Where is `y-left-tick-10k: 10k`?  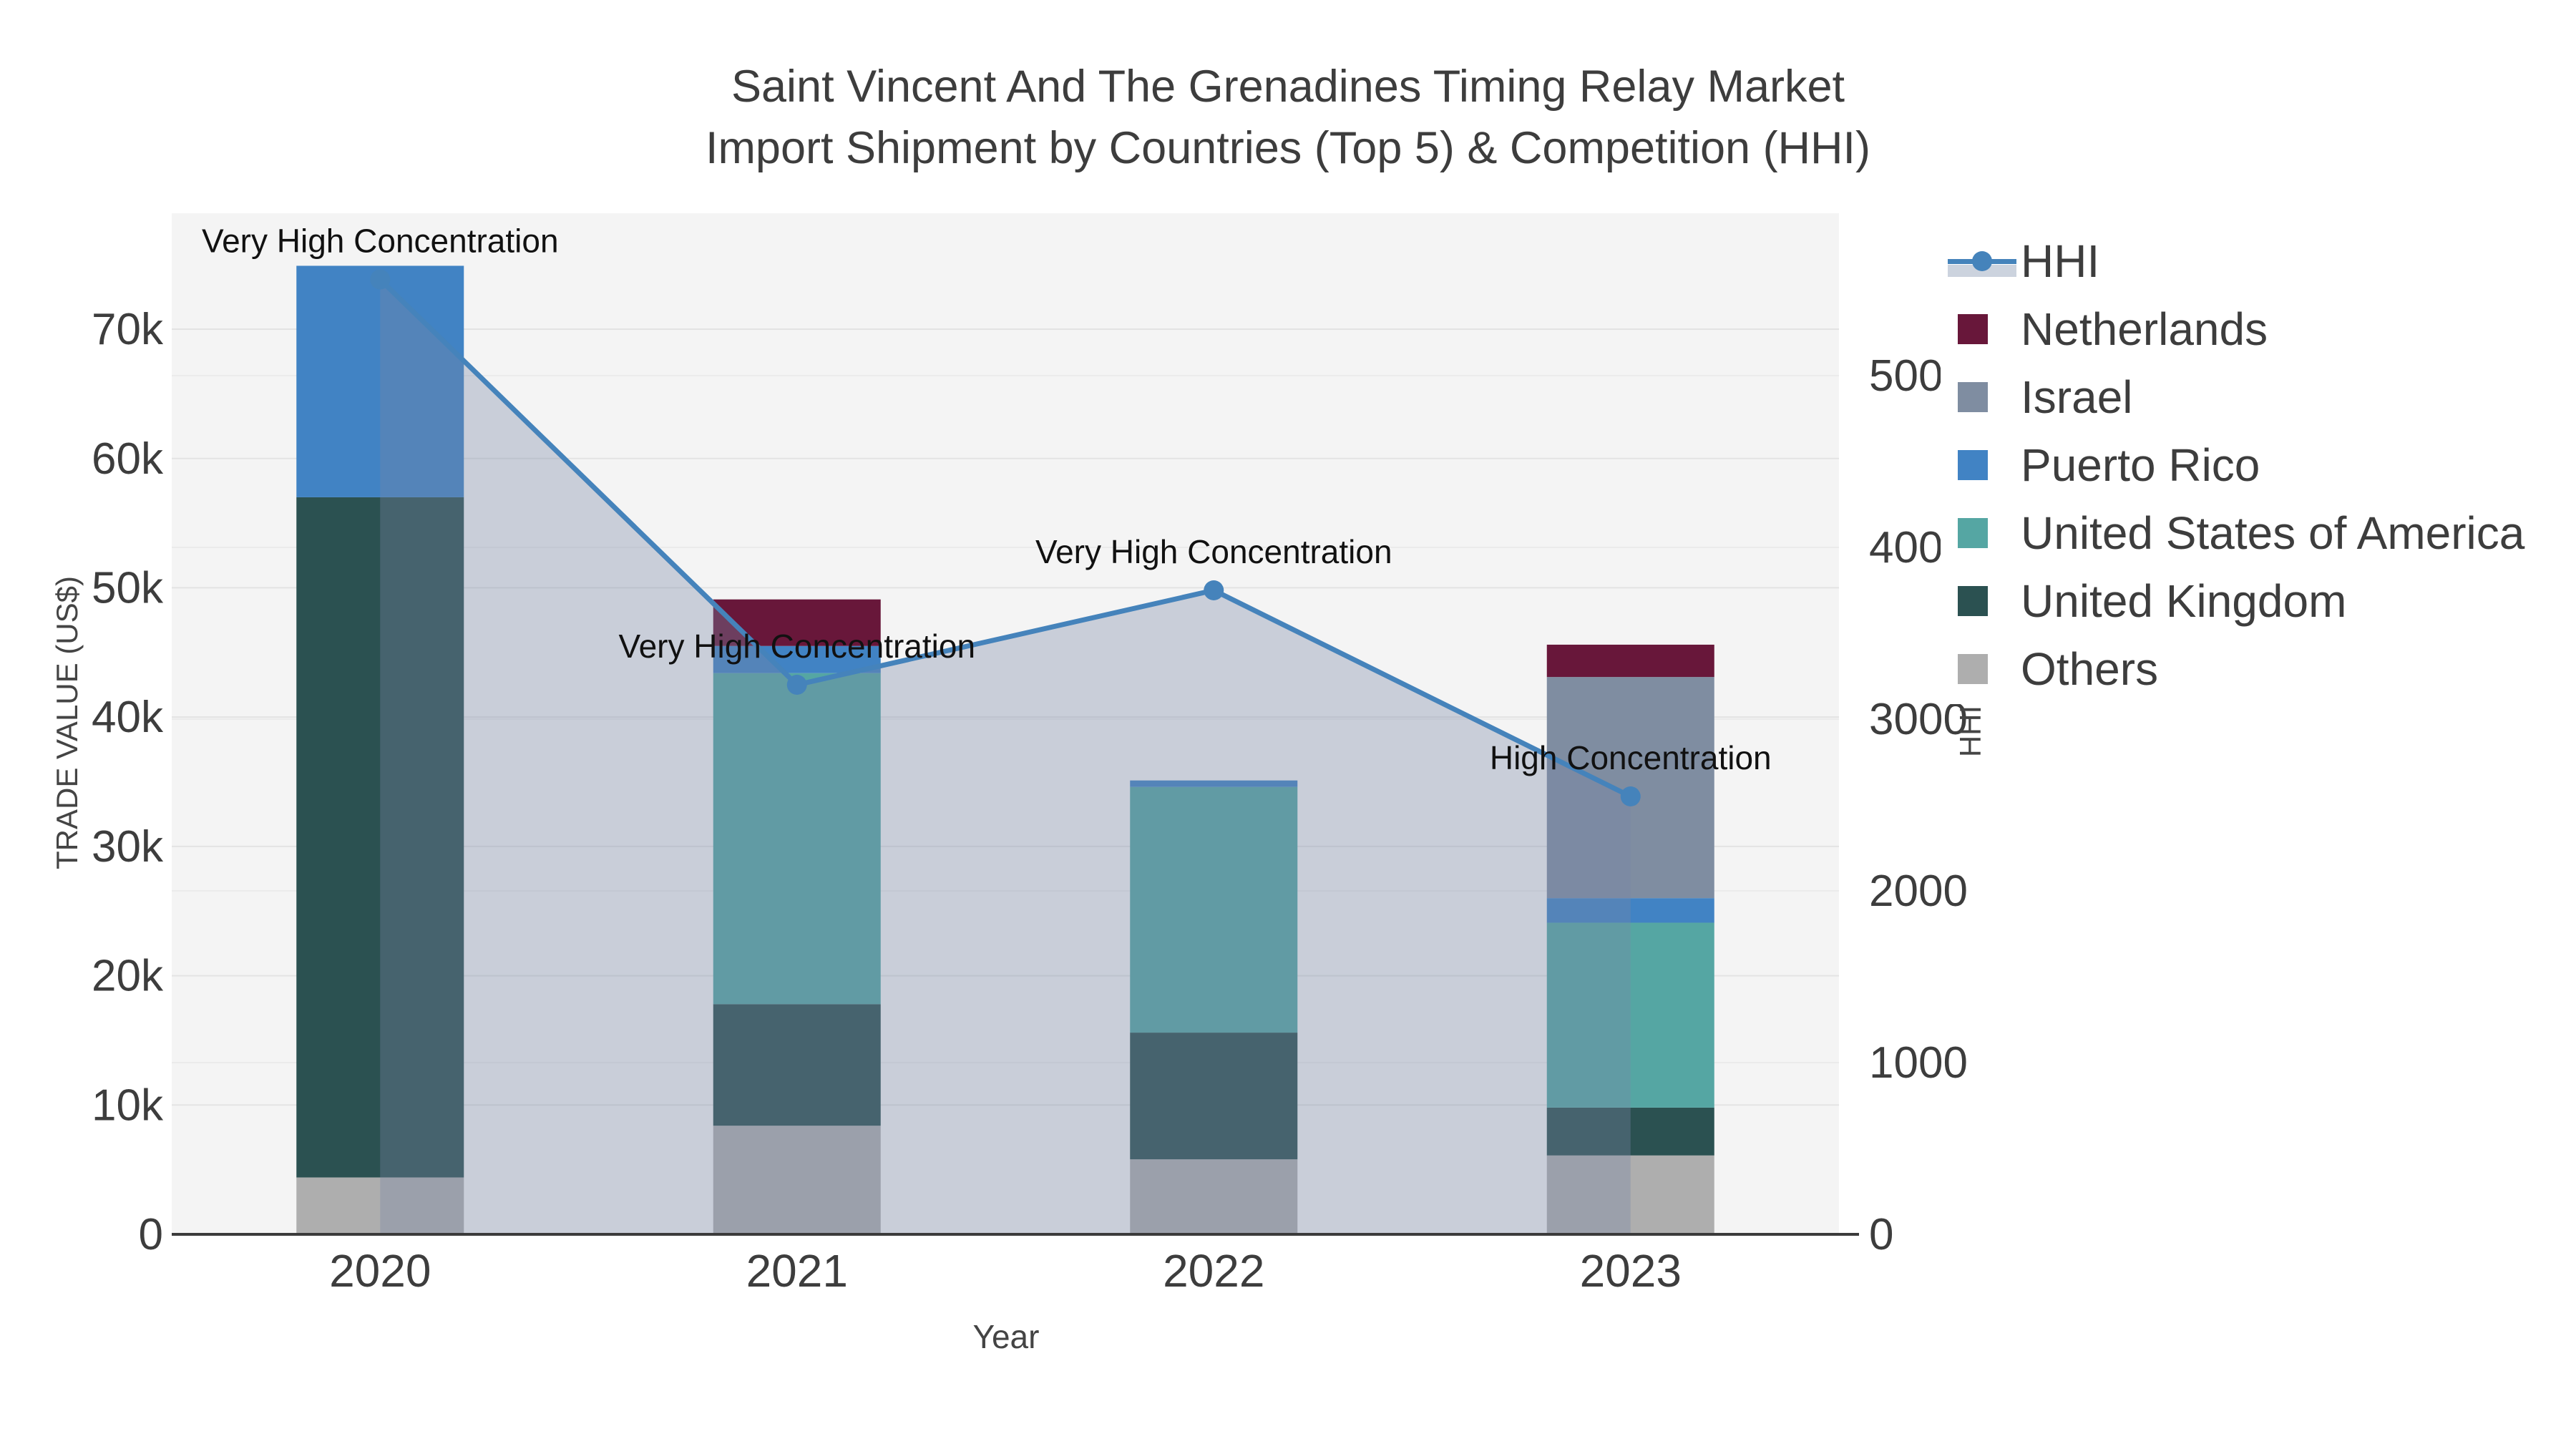 y-left-tick-10k: 10k is located at coordinates (128, 1105).